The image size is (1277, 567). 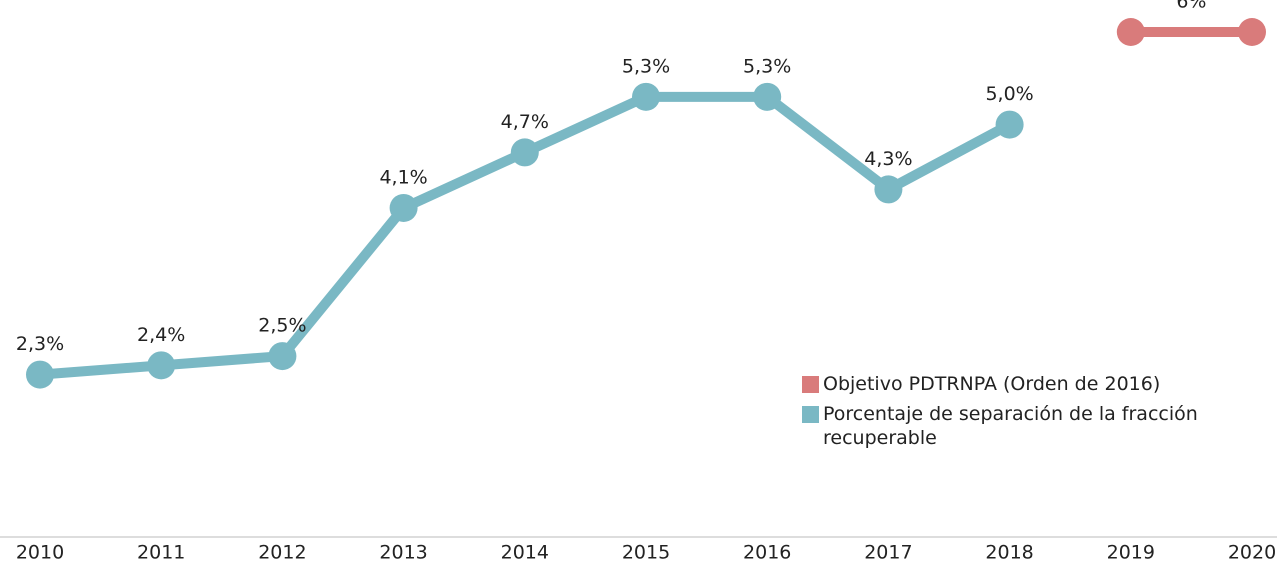 What do you see at coordinates (1252, 553) in the screenshot?
I see `x-tick-label: 2020` at bounding box center [1252, 553].